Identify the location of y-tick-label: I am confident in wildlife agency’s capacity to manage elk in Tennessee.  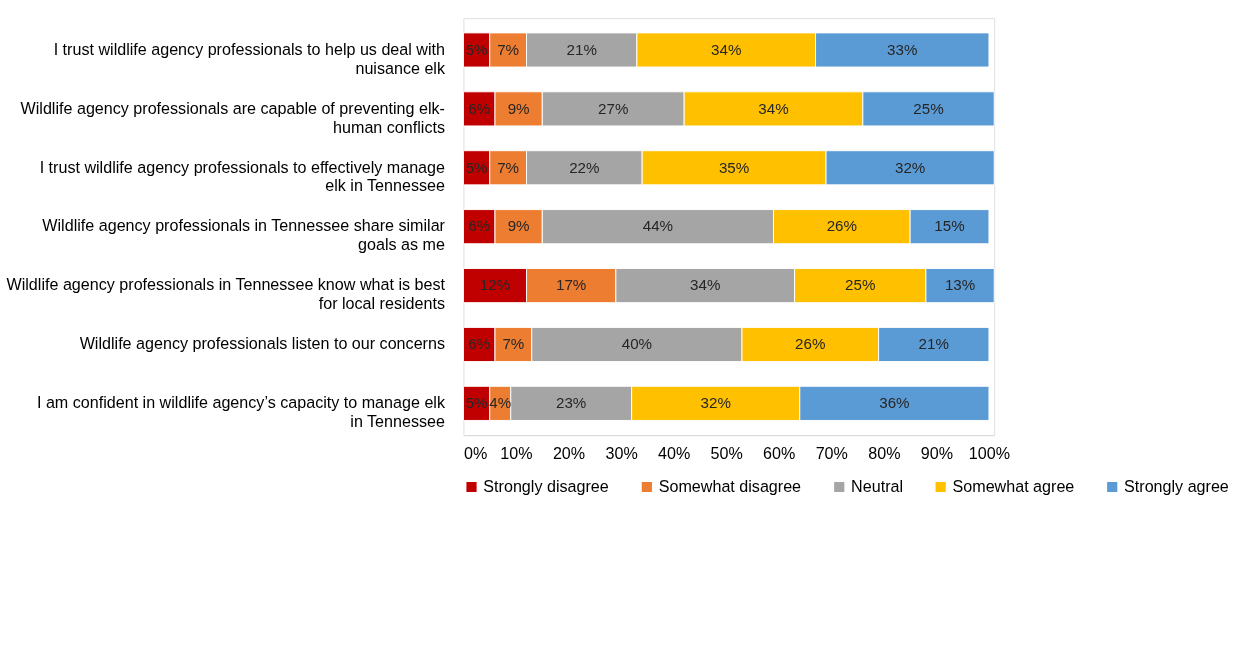
(241, 412).